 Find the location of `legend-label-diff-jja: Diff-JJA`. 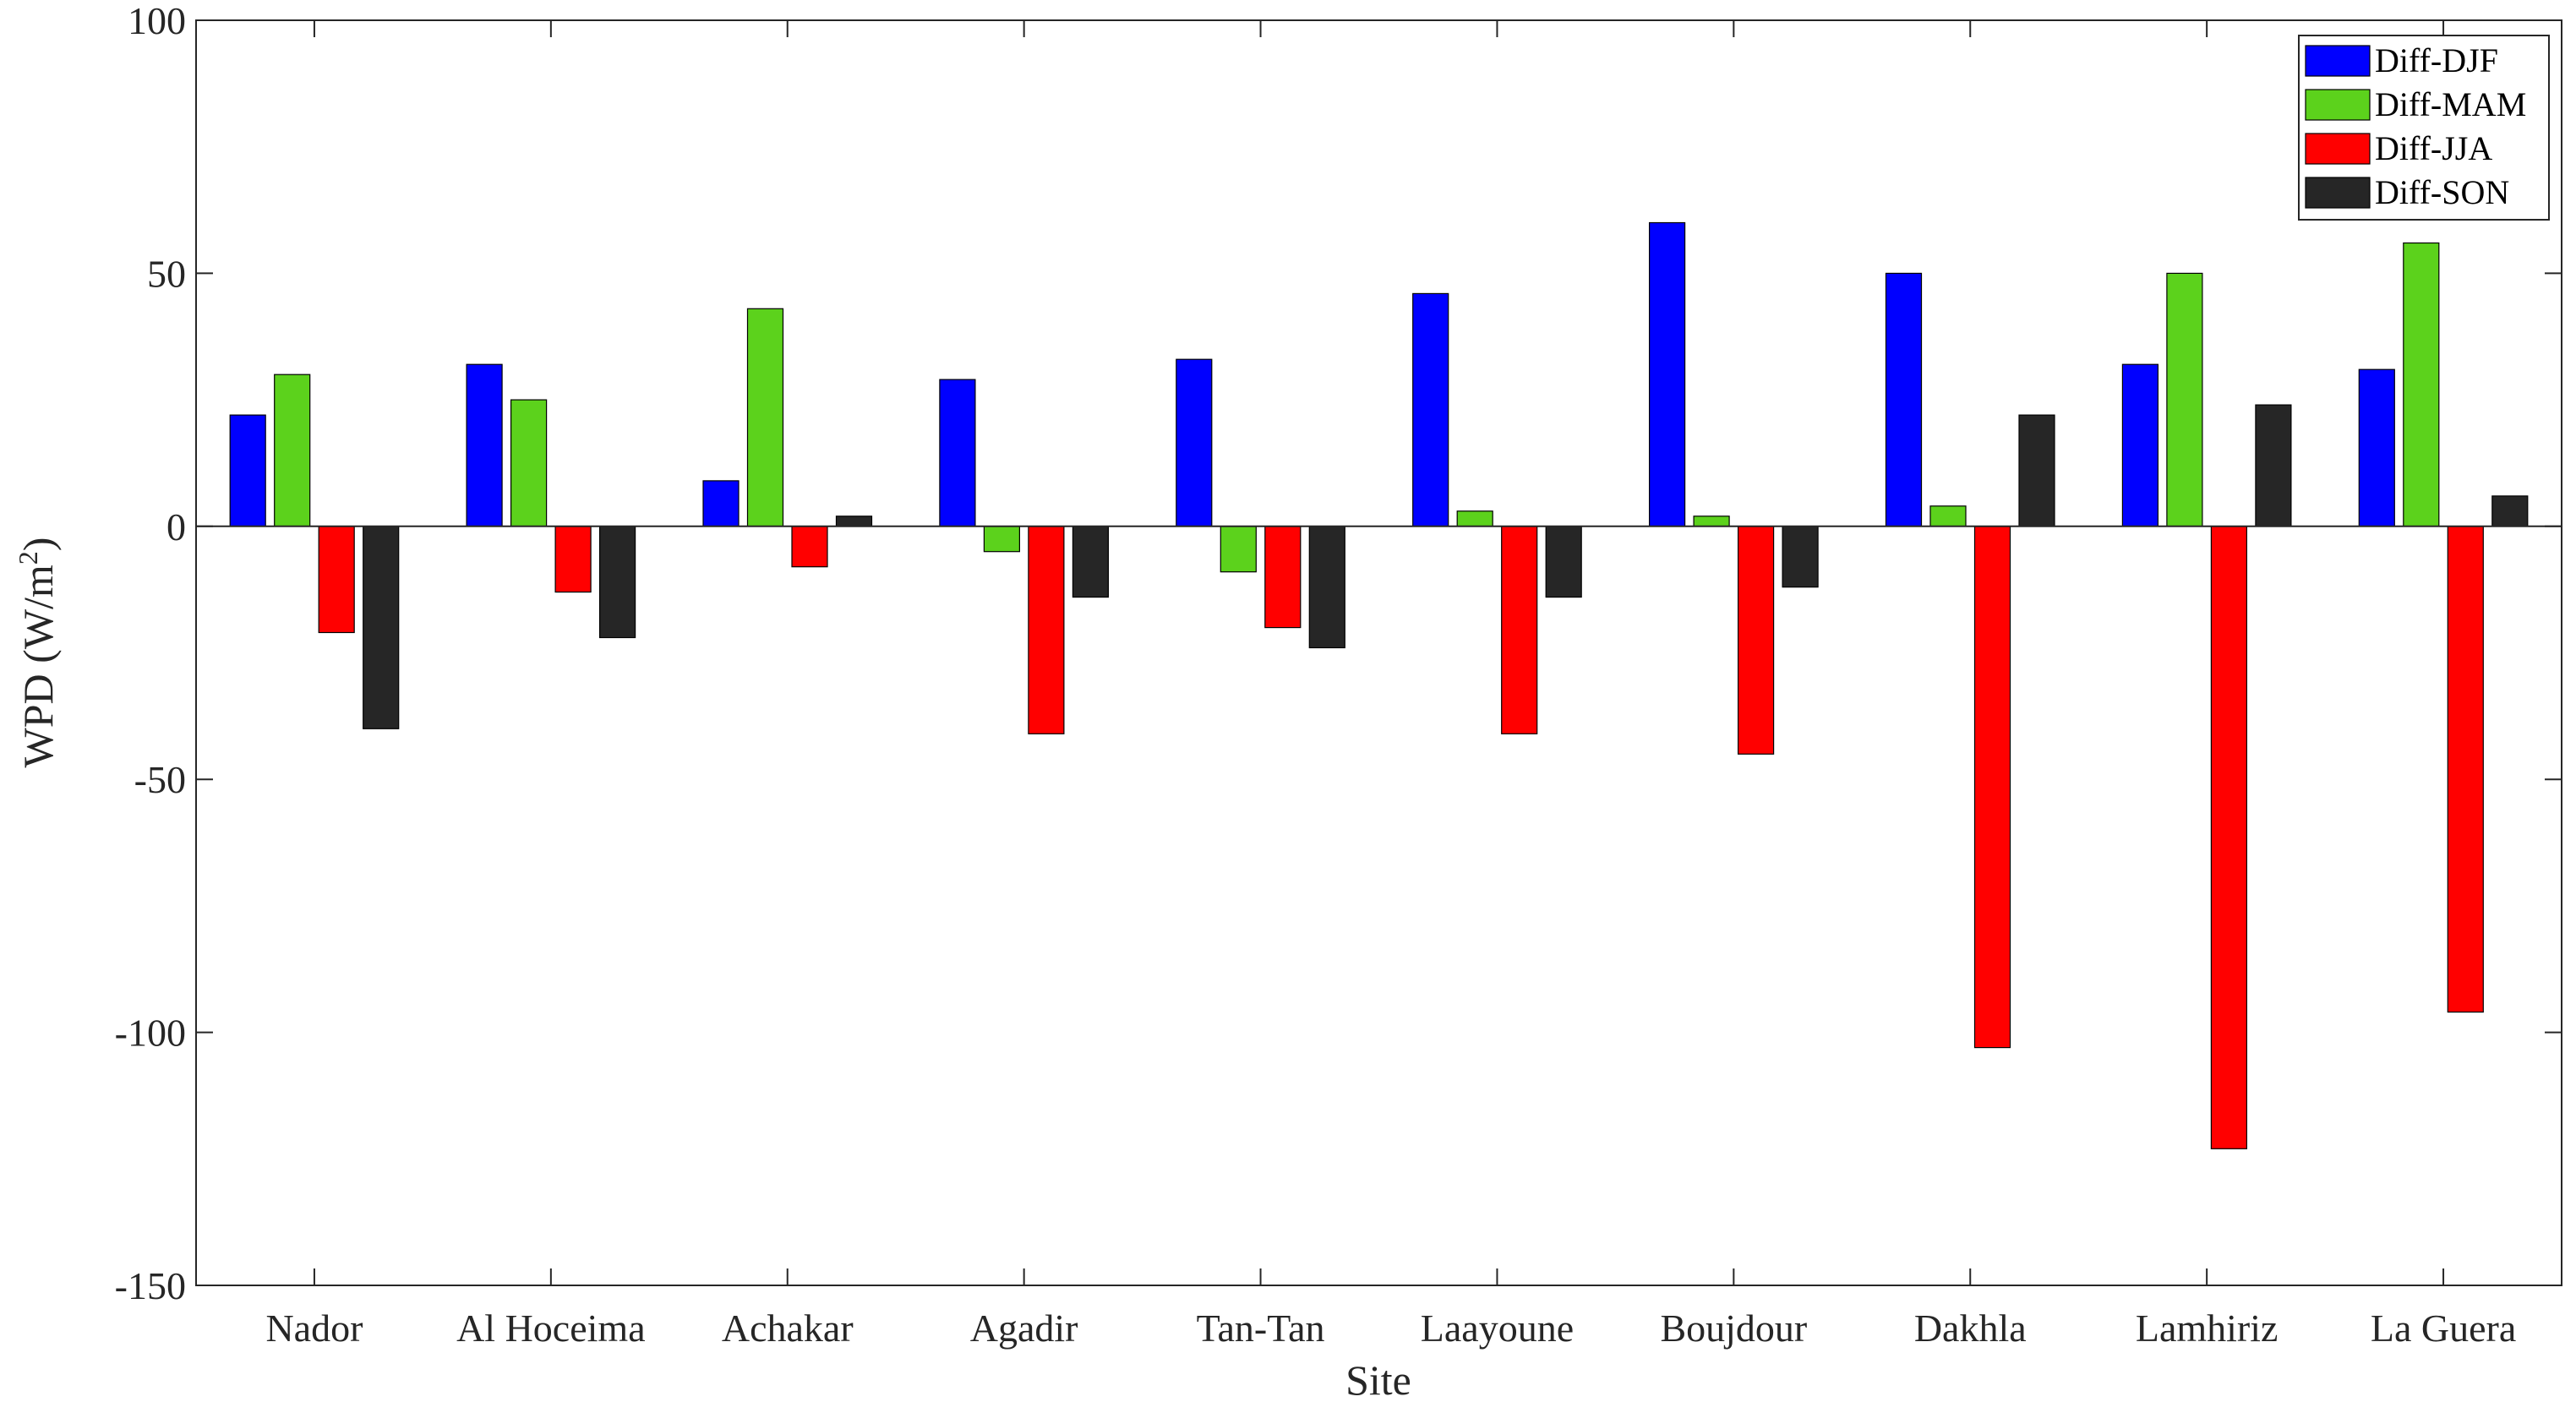

legend-label-diff-jja: Diff-JJA is located at coordinates (2433, 148).